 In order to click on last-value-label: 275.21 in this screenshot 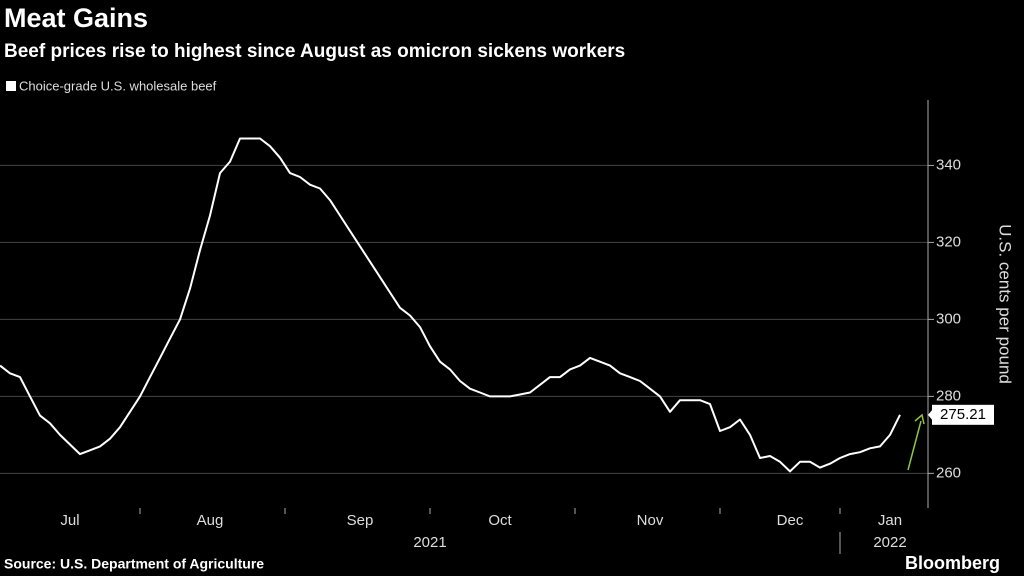, I will do `click(963, 414)`.